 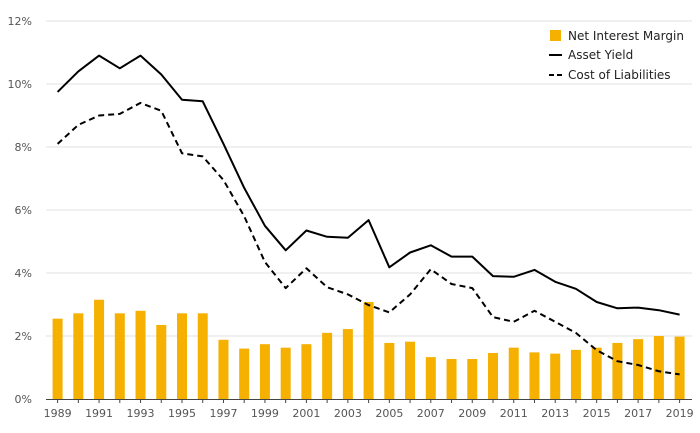 What do you see at coordinates (638, 413) in the screenshot?
I see `x-tick-label: 2017` at bounding box center [638, 413].